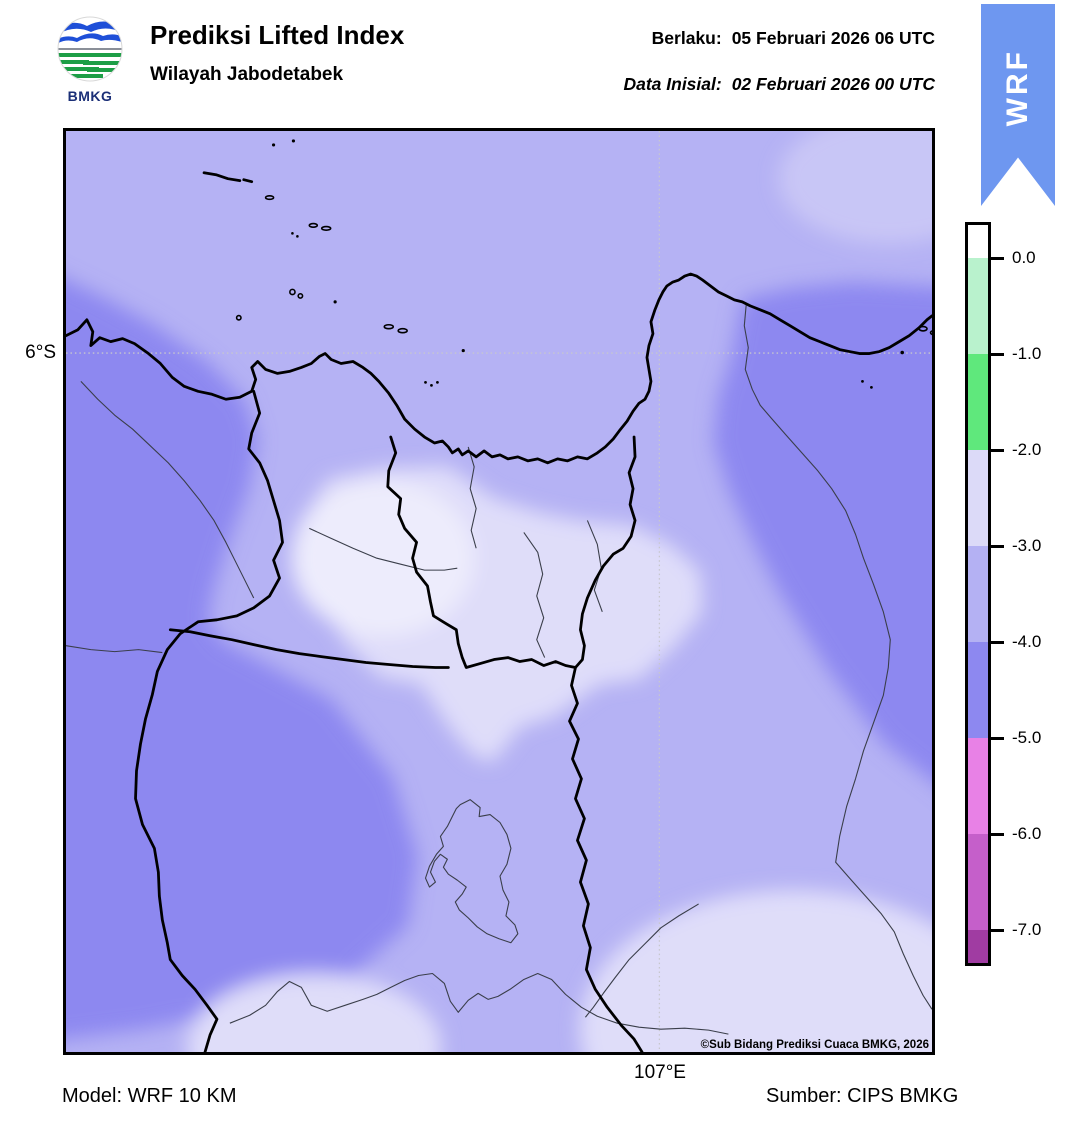  Describe the element at coordinates (499, 368) in the screenshot. I see `coastline` at that location.